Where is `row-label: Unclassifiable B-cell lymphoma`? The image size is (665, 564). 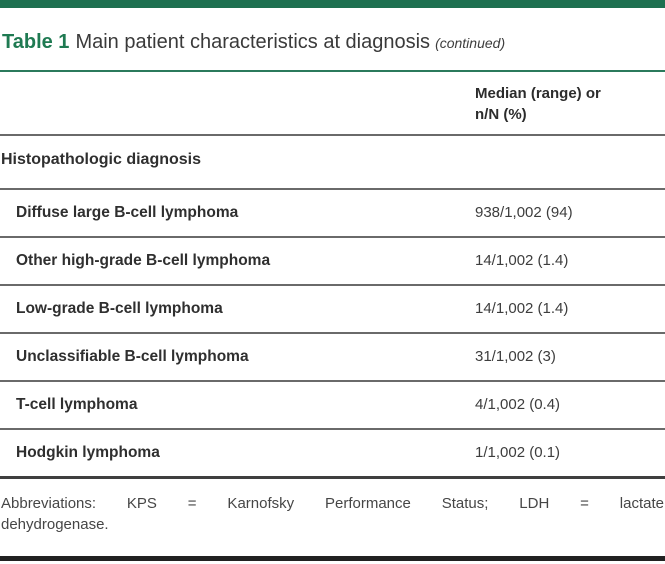
row-label: Unclassifiable B-cell lymphoma is located at coordinates (132, 356).